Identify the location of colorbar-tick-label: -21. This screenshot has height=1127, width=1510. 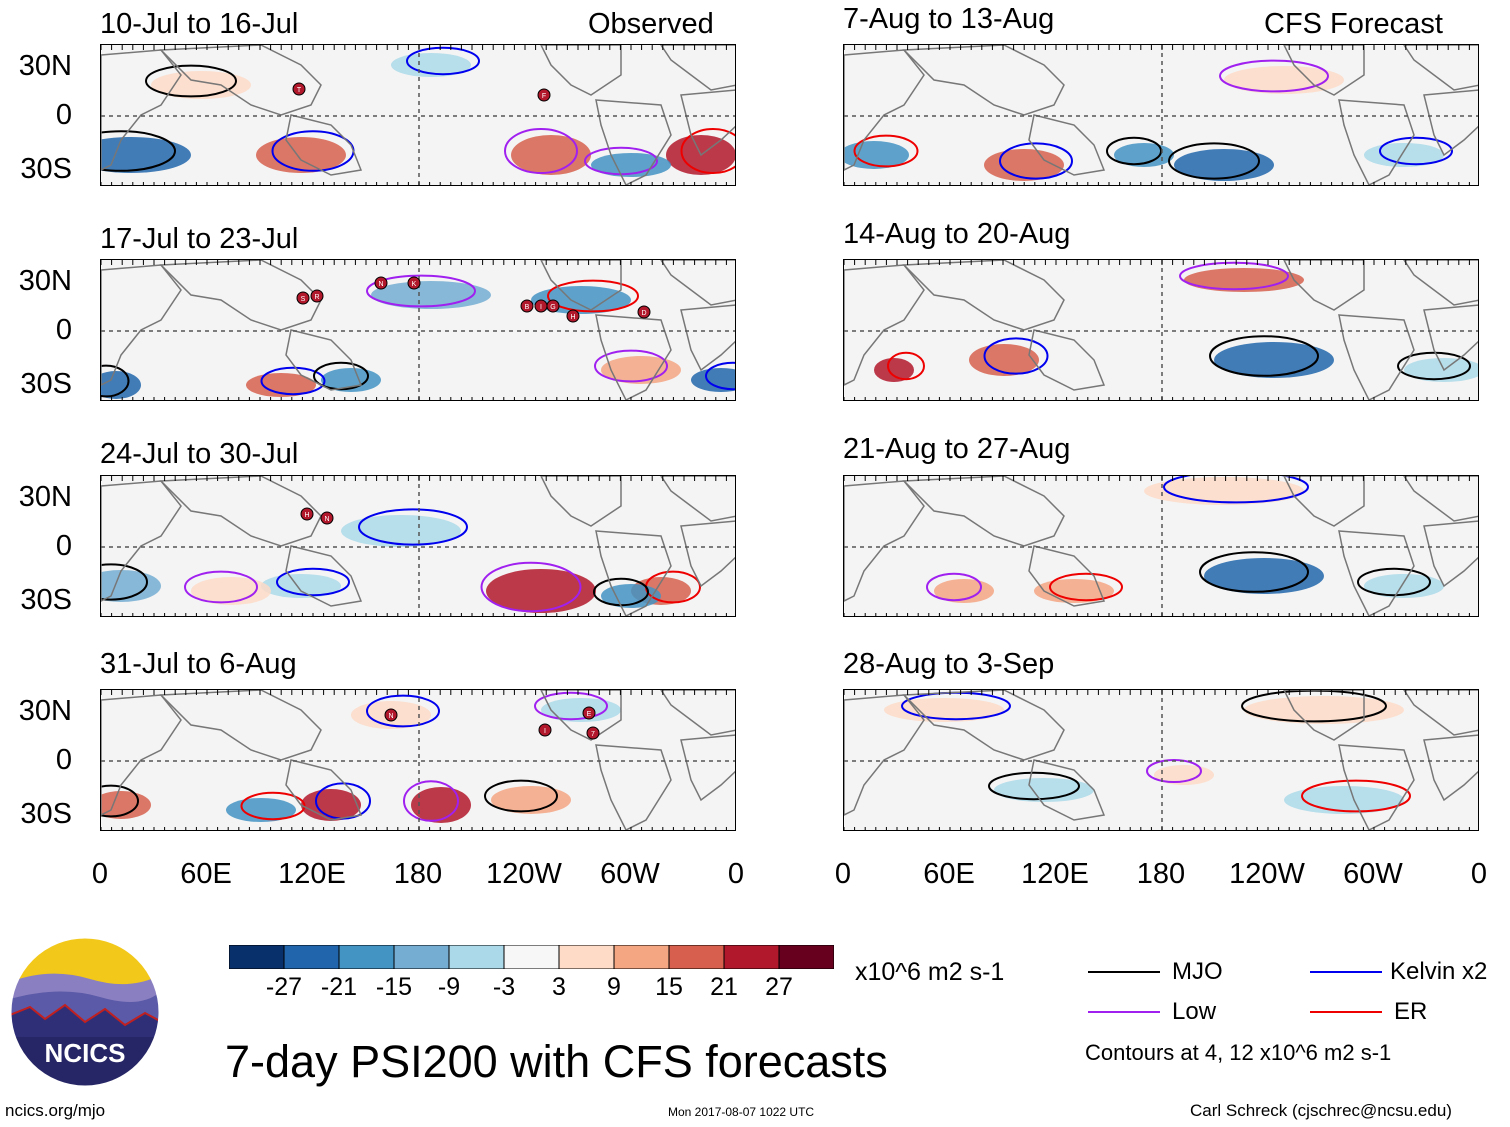
(339, 987).